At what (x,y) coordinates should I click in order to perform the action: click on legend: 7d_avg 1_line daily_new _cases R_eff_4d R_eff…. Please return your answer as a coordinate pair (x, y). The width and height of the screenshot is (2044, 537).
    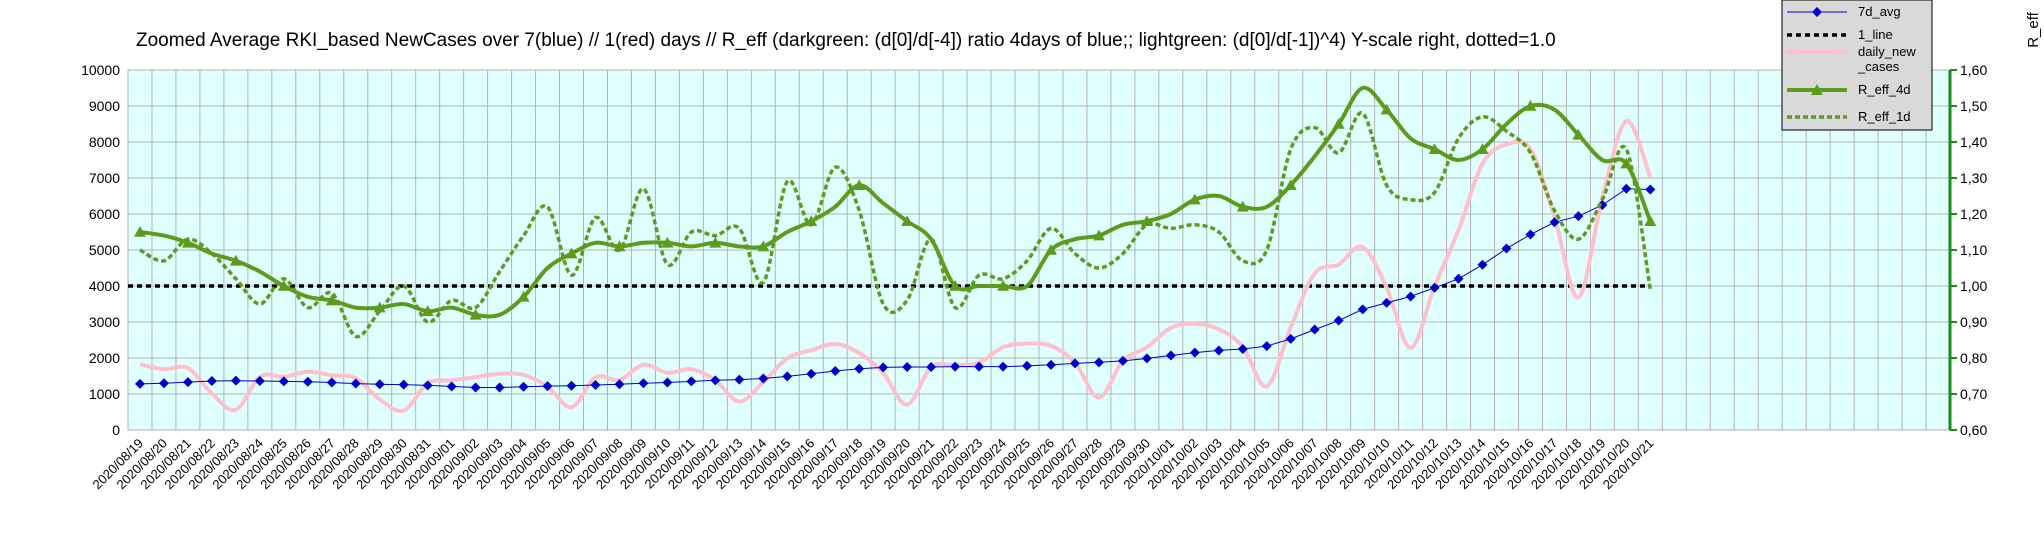
    Looking at the image, I should click on (1857, 65).